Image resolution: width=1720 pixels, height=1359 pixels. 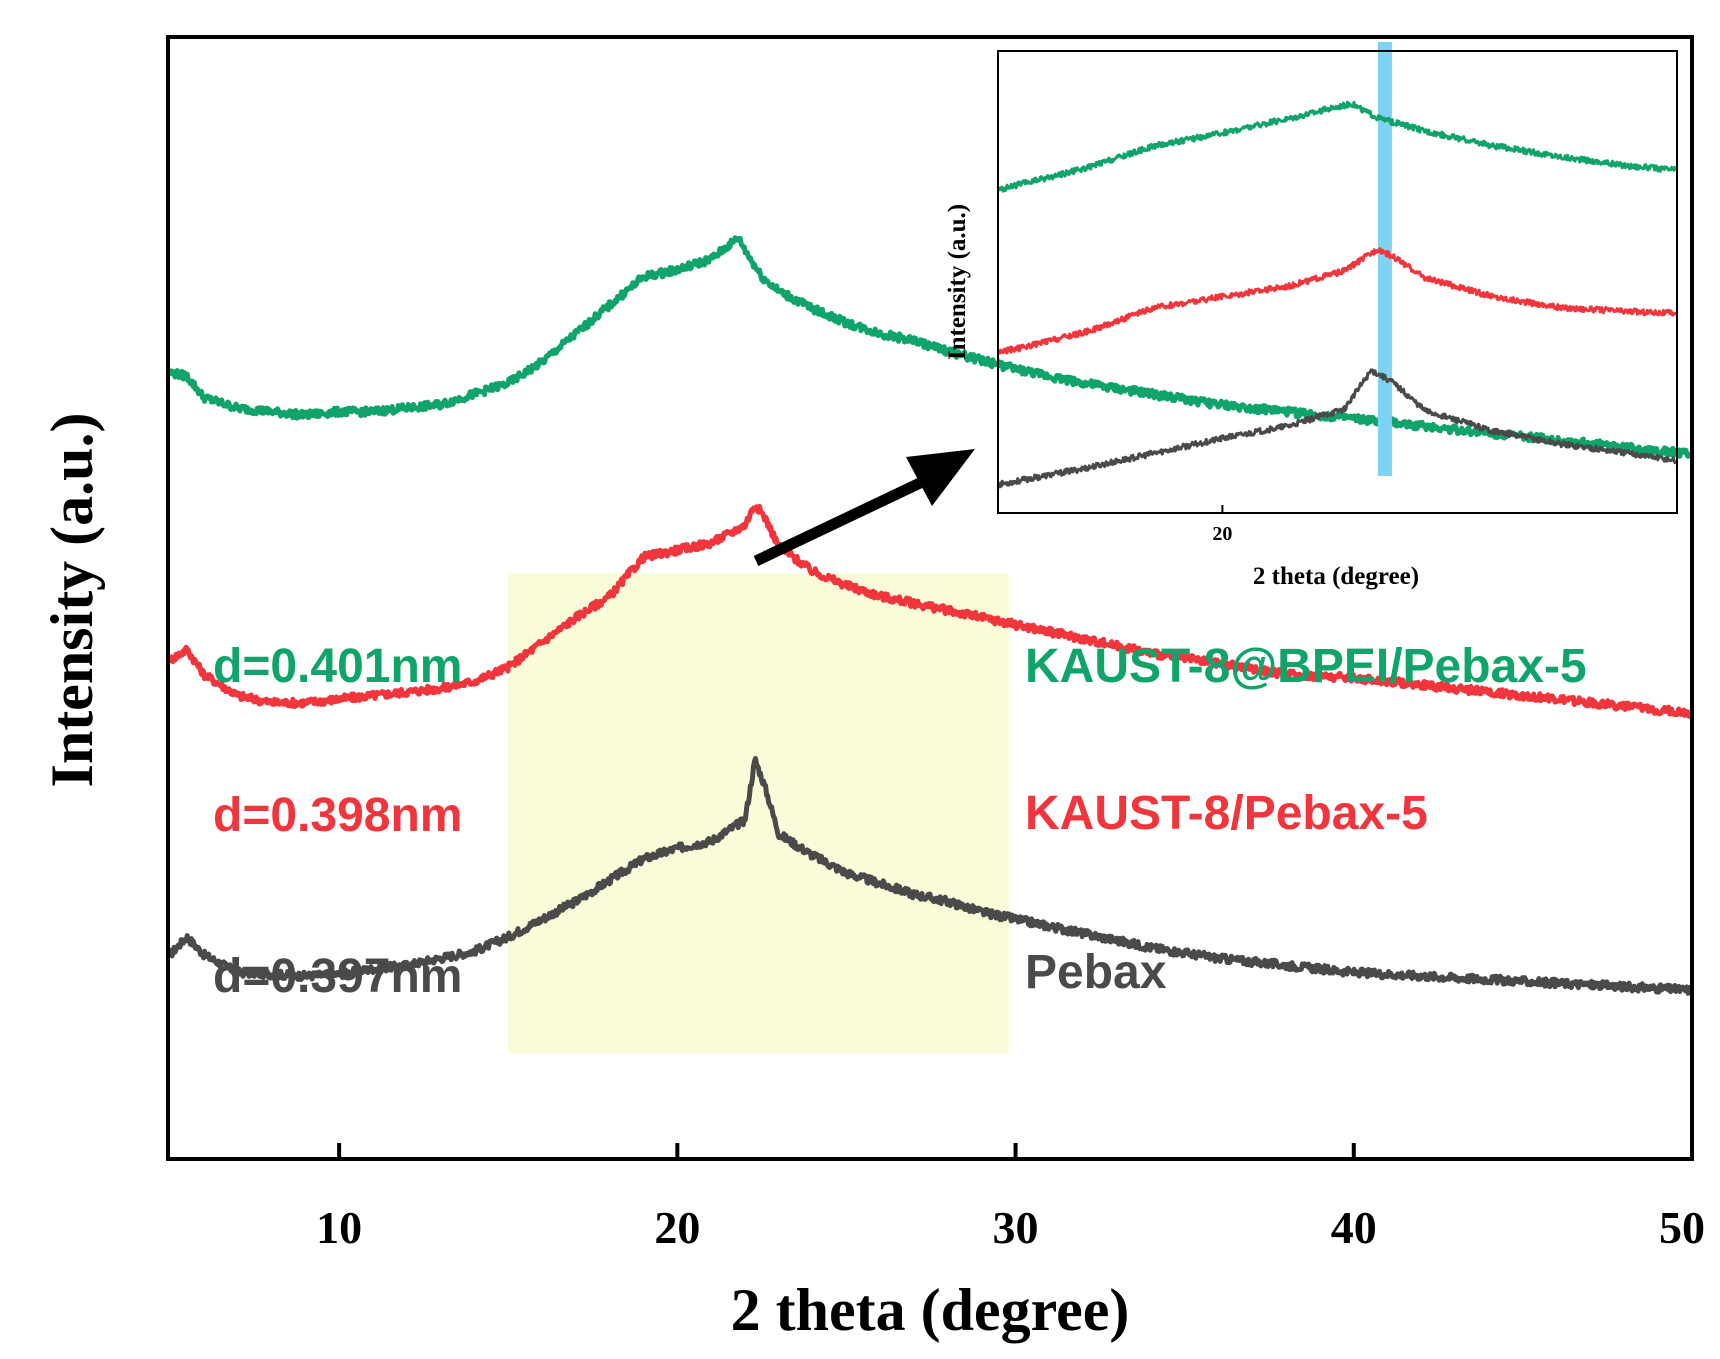 What do you see at coordinates (1222, 534) in the screenshot?
I see `inset-x-tick-label: 20` at bounding box center [1222, 534].